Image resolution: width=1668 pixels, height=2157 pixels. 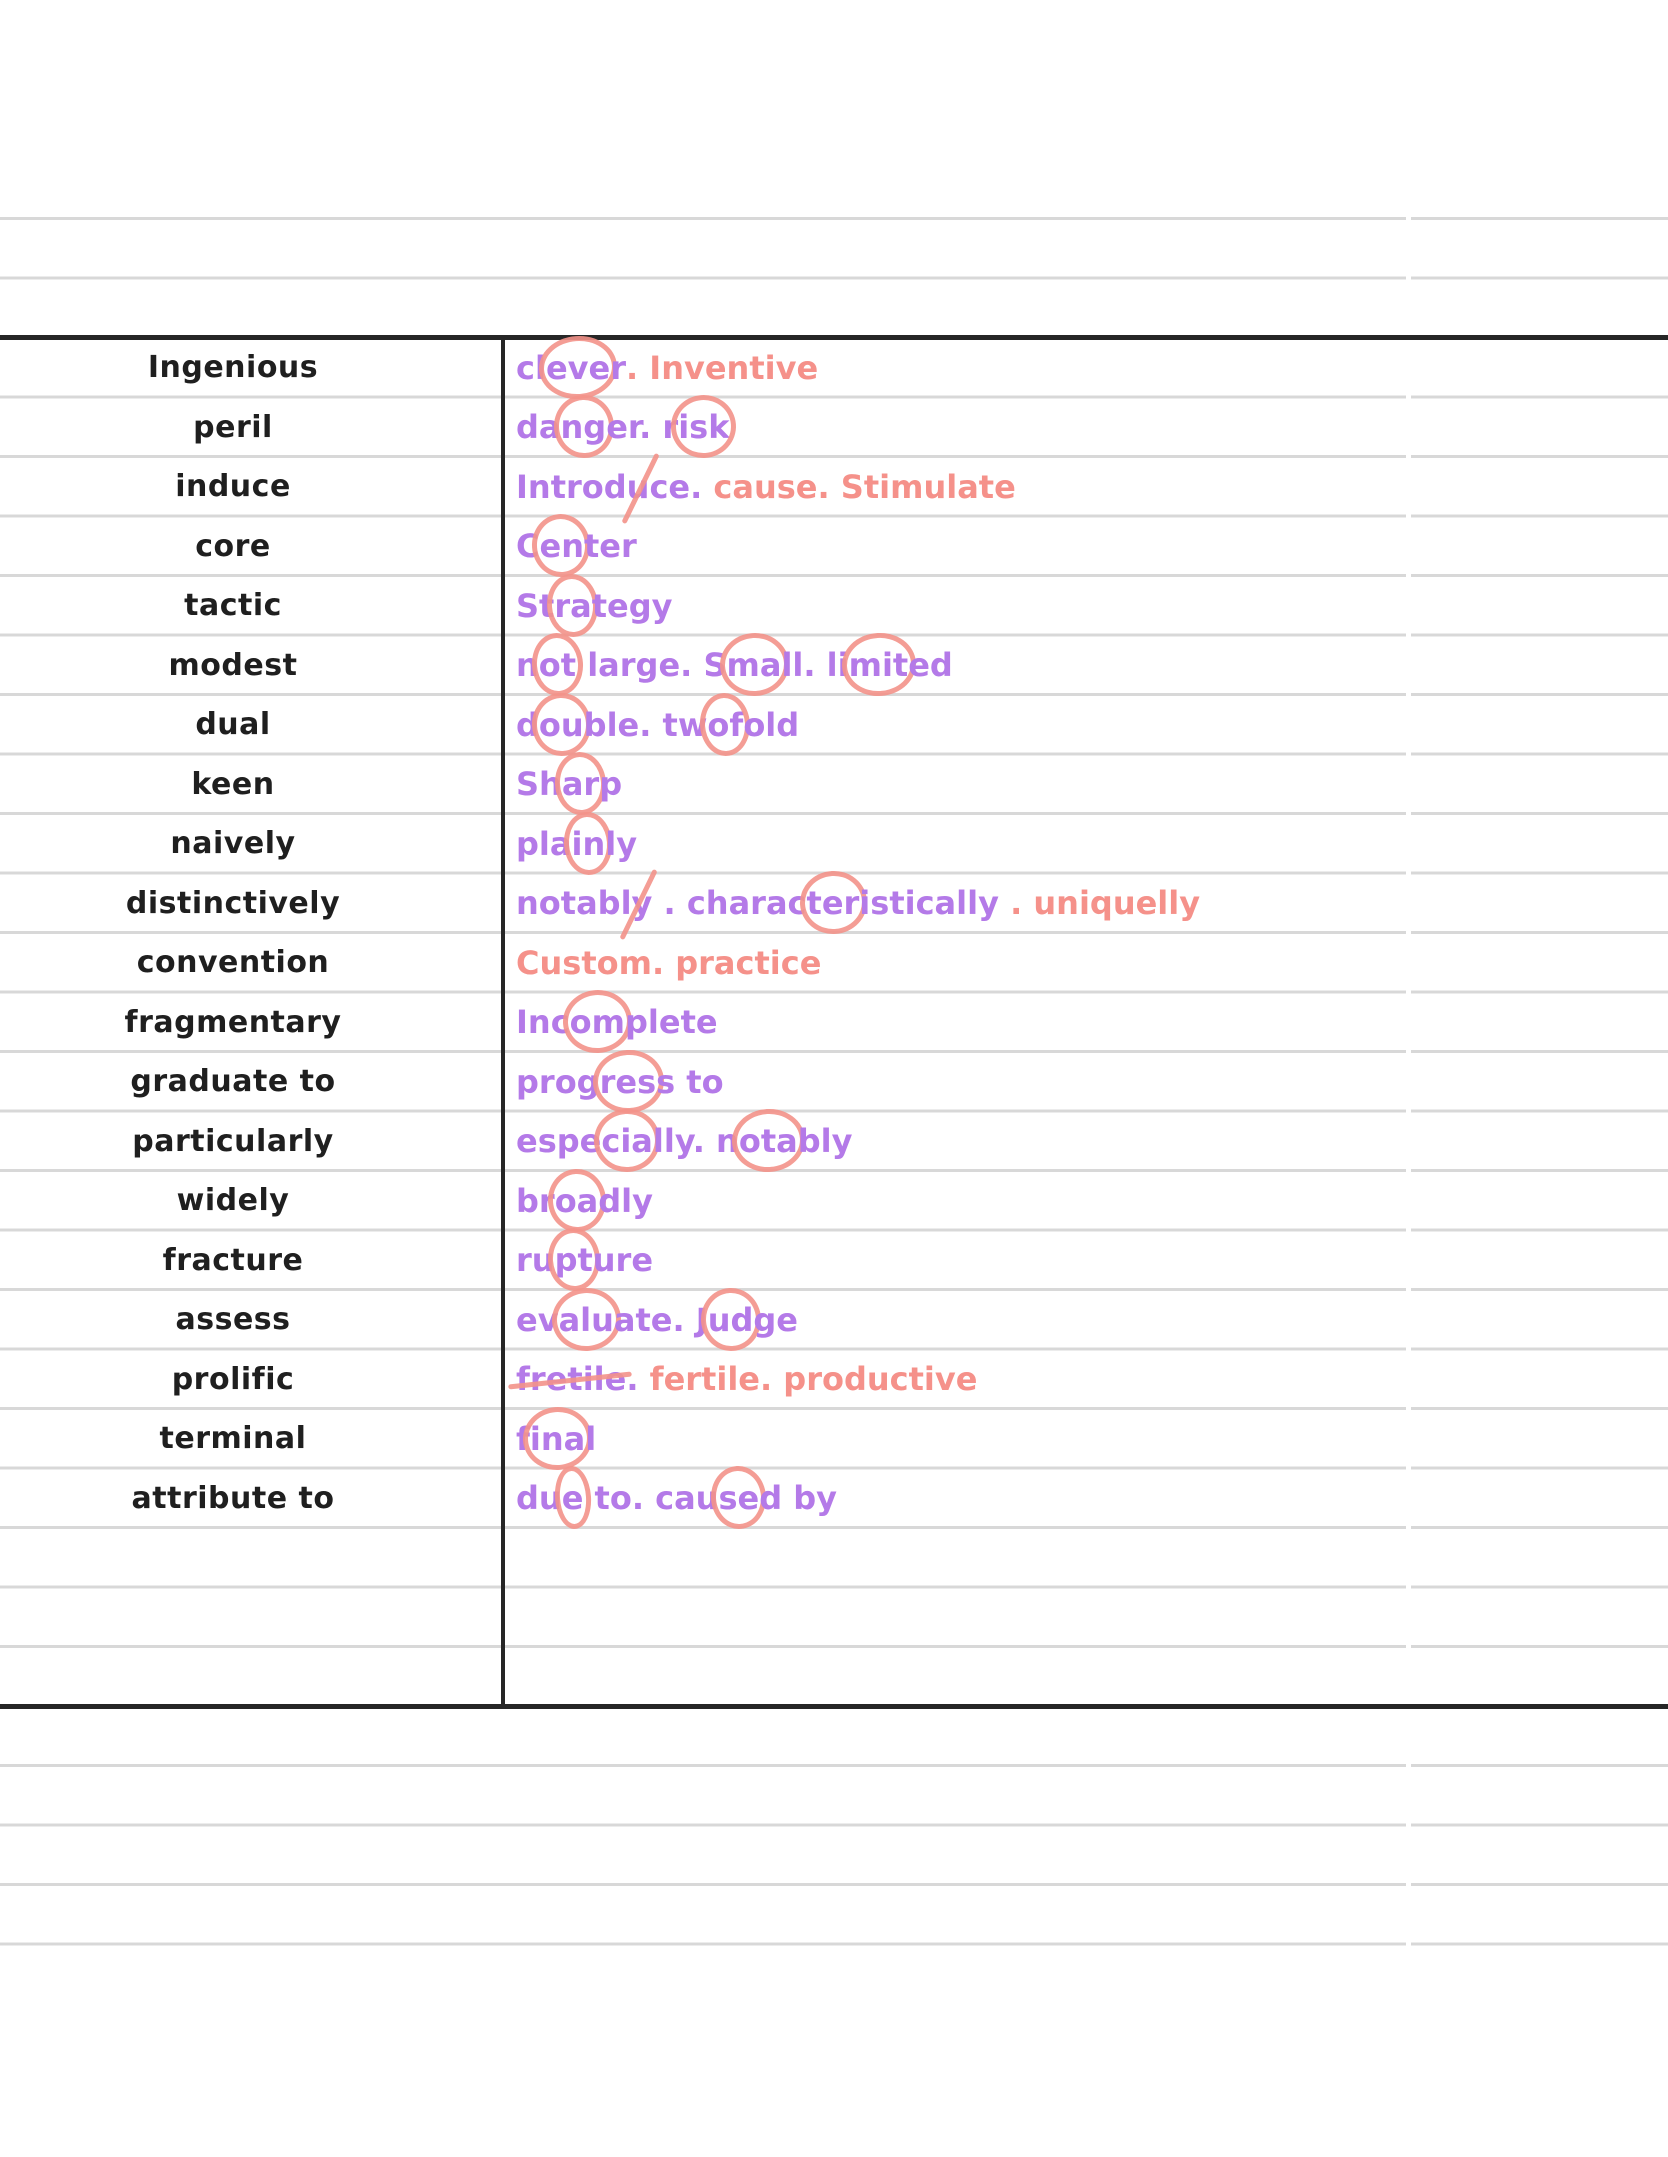 I want to click on circle-annotation: alu, so click(x=586, y=1319).